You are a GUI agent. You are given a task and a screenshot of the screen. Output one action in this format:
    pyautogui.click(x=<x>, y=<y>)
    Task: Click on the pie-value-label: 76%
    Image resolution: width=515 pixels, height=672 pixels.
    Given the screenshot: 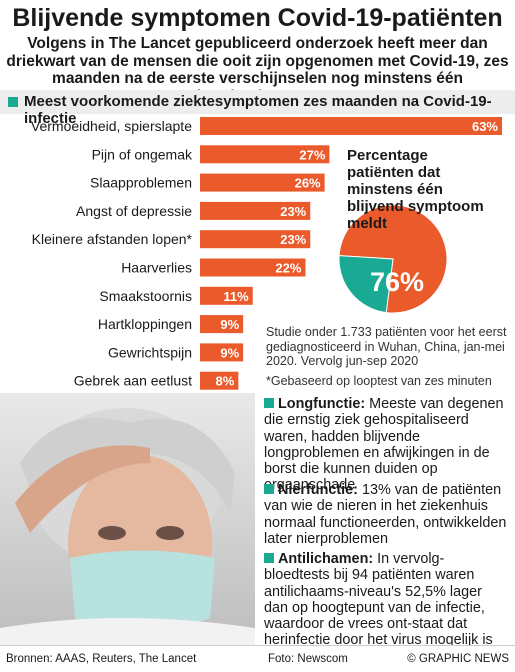 What is the action you would take?
    pyautogui.click(x=397, y=282)
    